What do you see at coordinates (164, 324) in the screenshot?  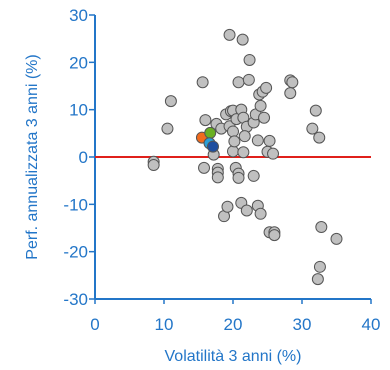 I see `x-tick-label: 10` at bounding box center [164, 324].